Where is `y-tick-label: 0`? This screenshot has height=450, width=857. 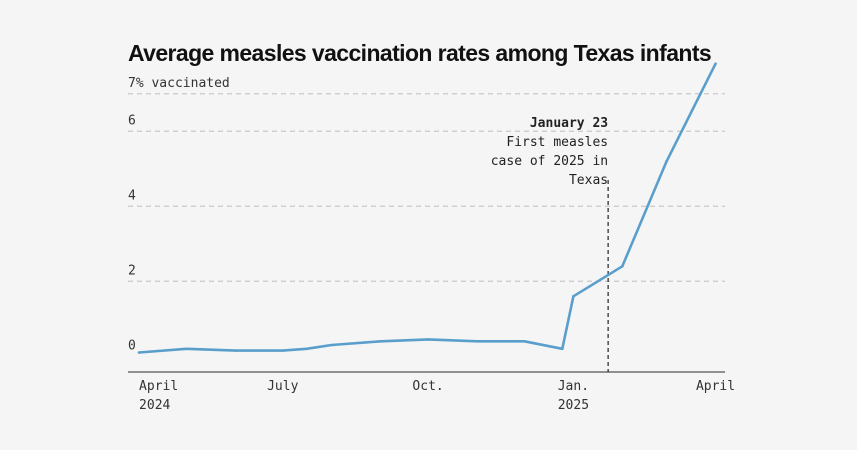 y-tick-label: 0 is located at coordinates (132, 345).